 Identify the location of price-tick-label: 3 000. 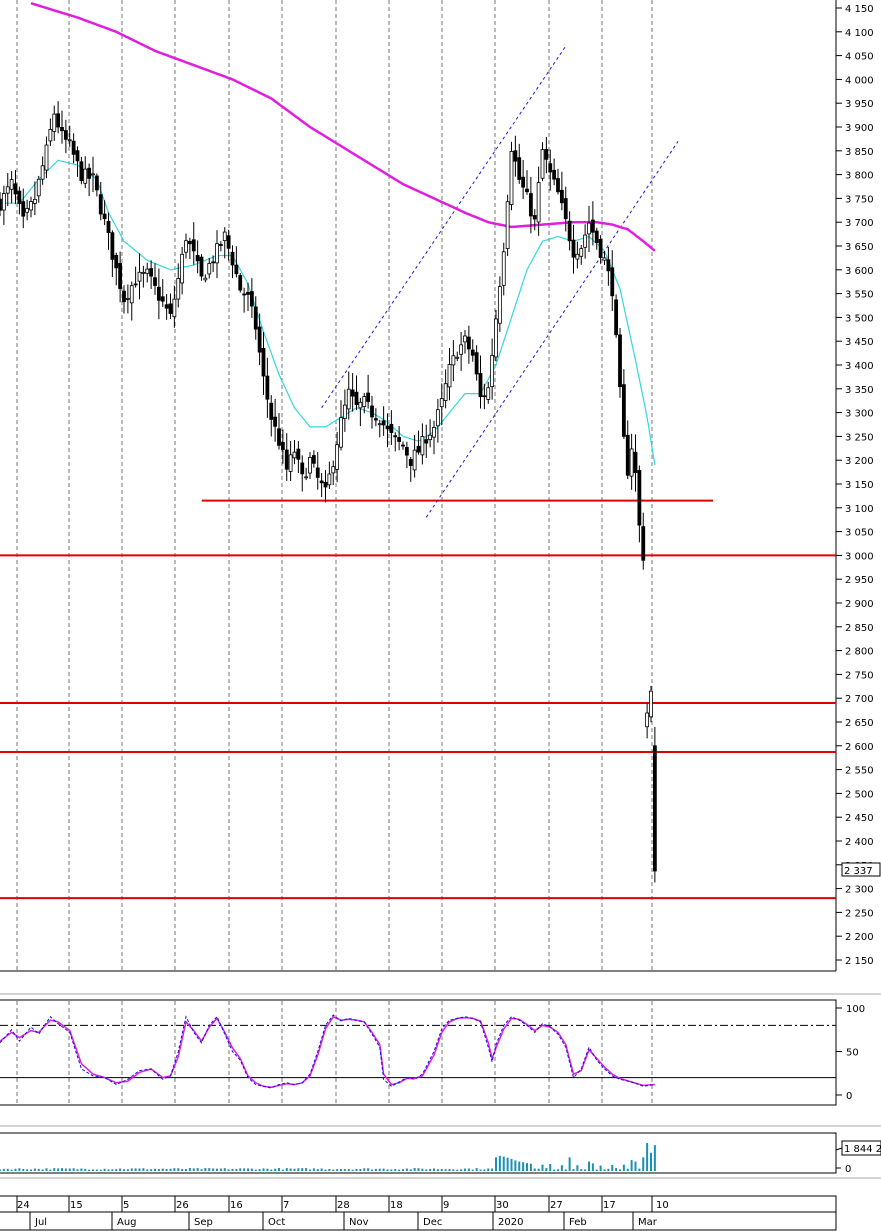
(859, 556).